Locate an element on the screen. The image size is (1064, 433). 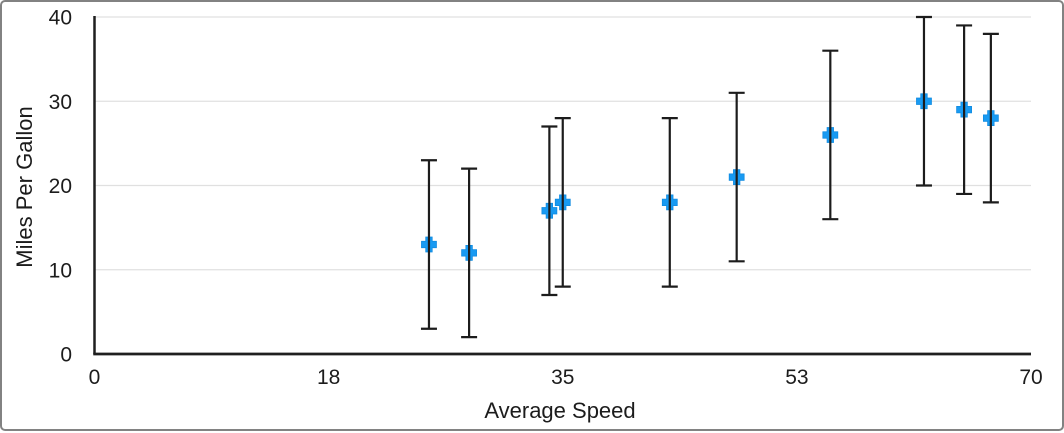
y-tick-labels: 0 10 20 30 40 is located at coordinates (60, 187).